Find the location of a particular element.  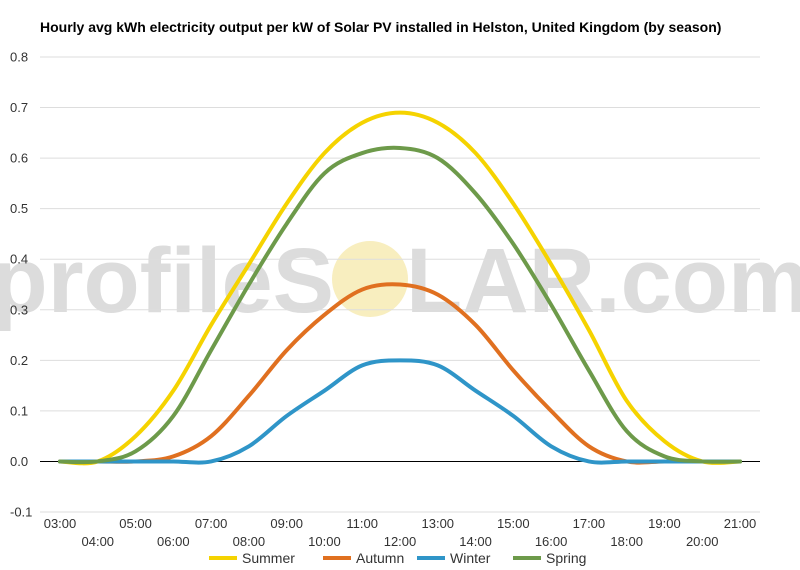

x-tick-label: 18:00 is located at coordinates (626, 541).